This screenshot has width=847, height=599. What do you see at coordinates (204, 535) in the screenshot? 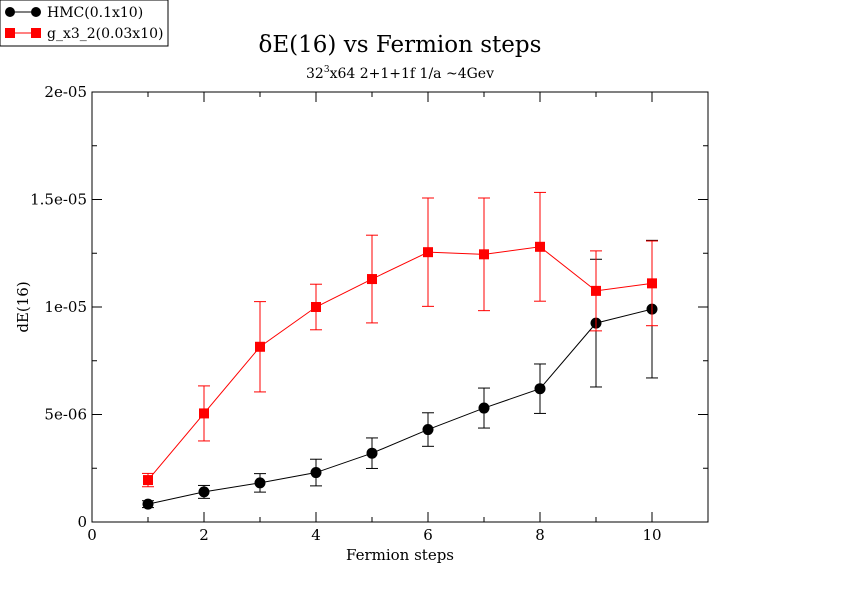
I see `x-tick-label: 2` at bounding box center [204, 535].